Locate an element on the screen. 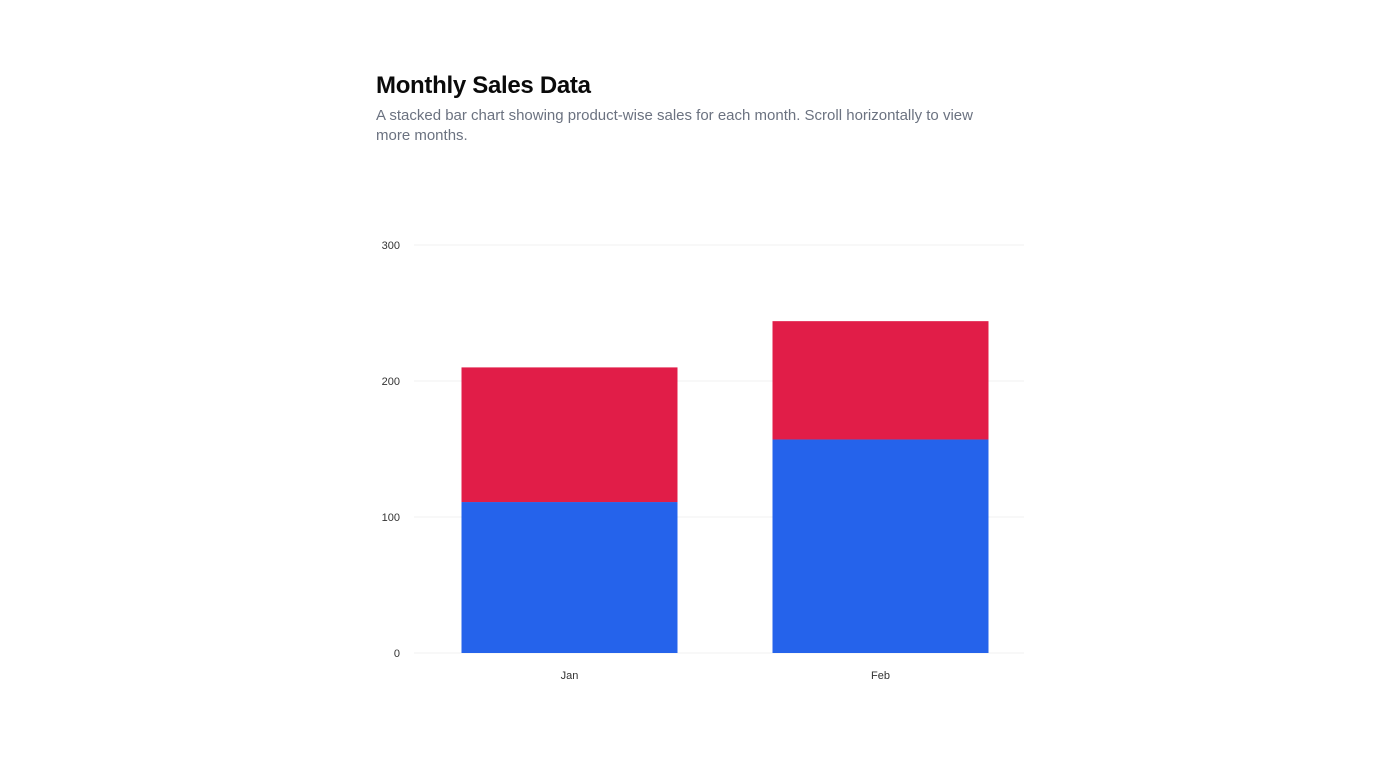 This screenshot has width=1376, height=768. x-tick-label: Jan is located at coordinates (570, 676).